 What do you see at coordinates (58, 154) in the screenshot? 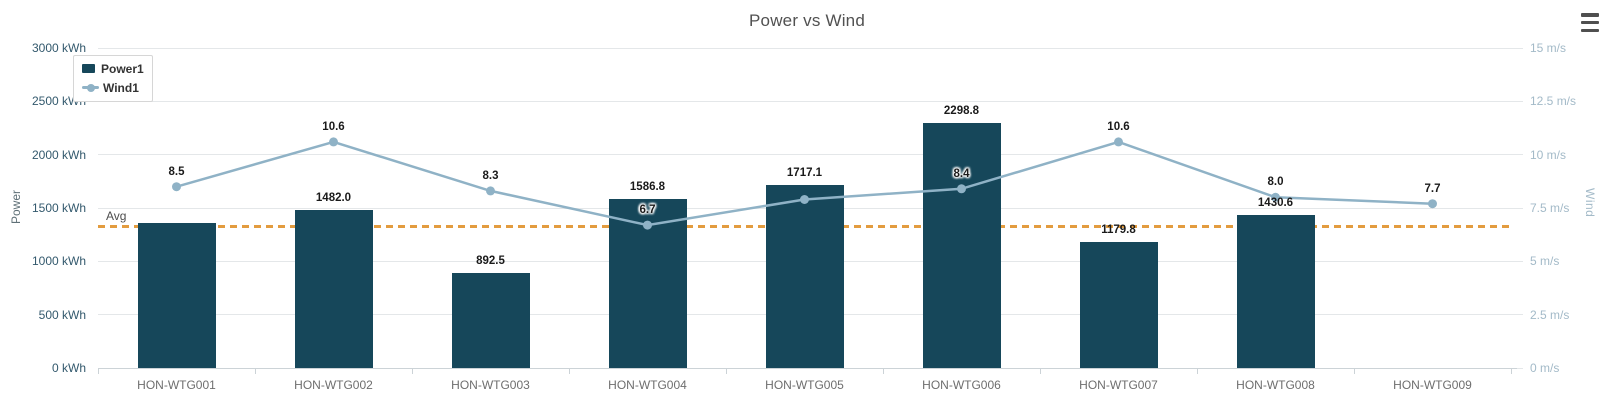
I see `left-axis-tick-label: 2000 kWh` at bounding box center [58, 154].